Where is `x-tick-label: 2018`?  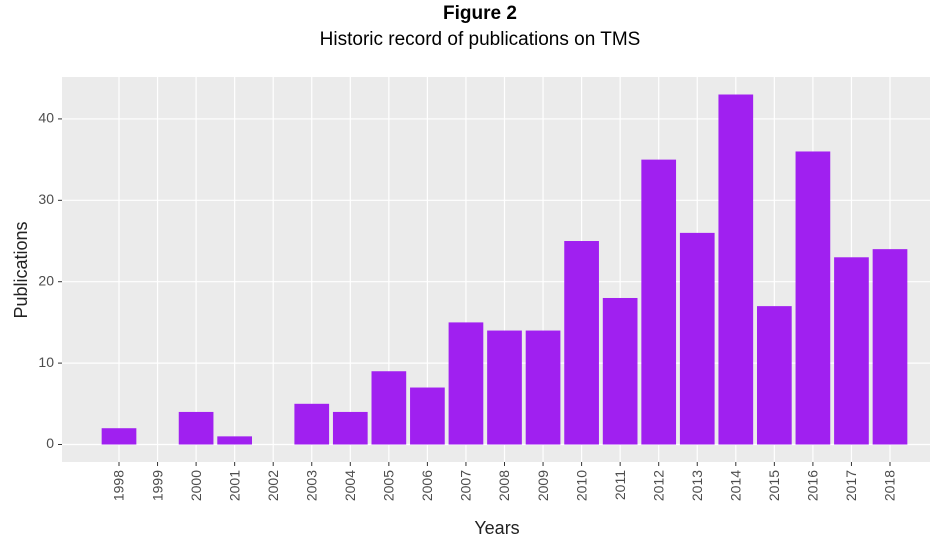 x-tick-label: 2018 is located at coordinates (890, 485).